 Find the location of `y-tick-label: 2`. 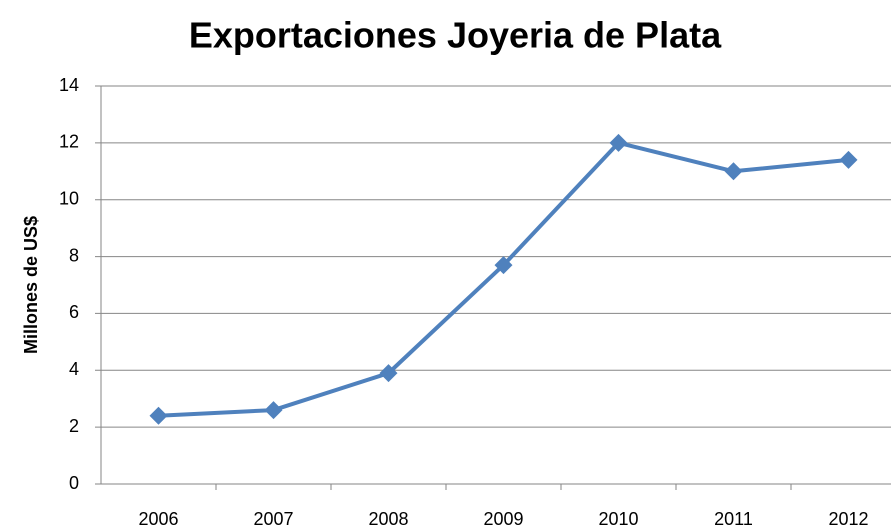

y-tick-label: 2 is located at coordinates (74, 426).